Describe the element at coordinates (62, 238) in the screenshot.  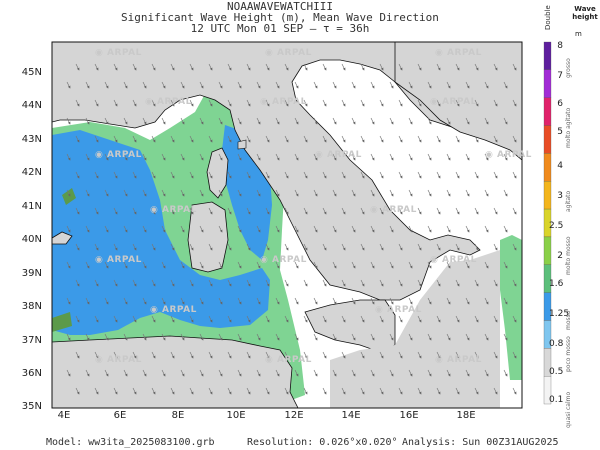
I see `land-balearic` at that location.